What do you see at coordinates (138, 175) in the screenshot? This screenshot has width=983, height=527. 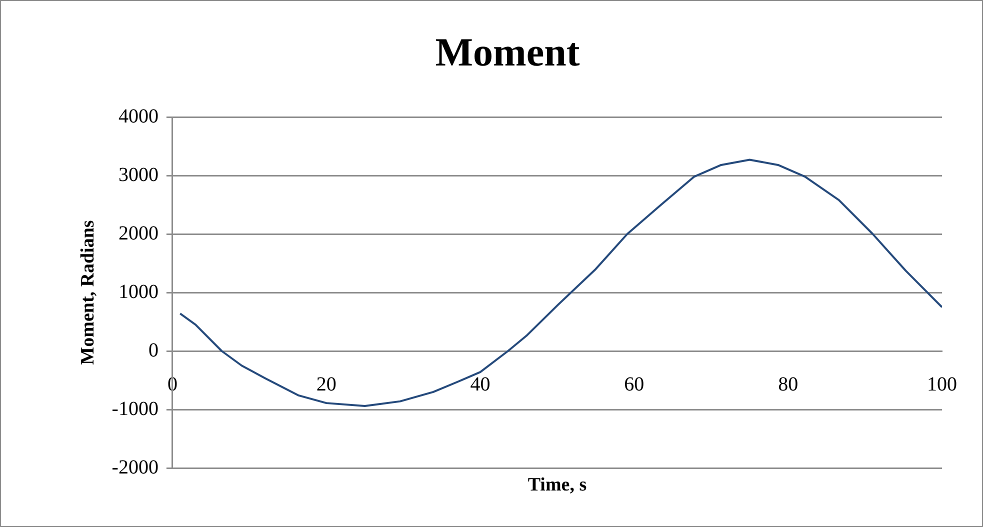 I see `y-tick-label: 3000` at bounding box center [138, 175].